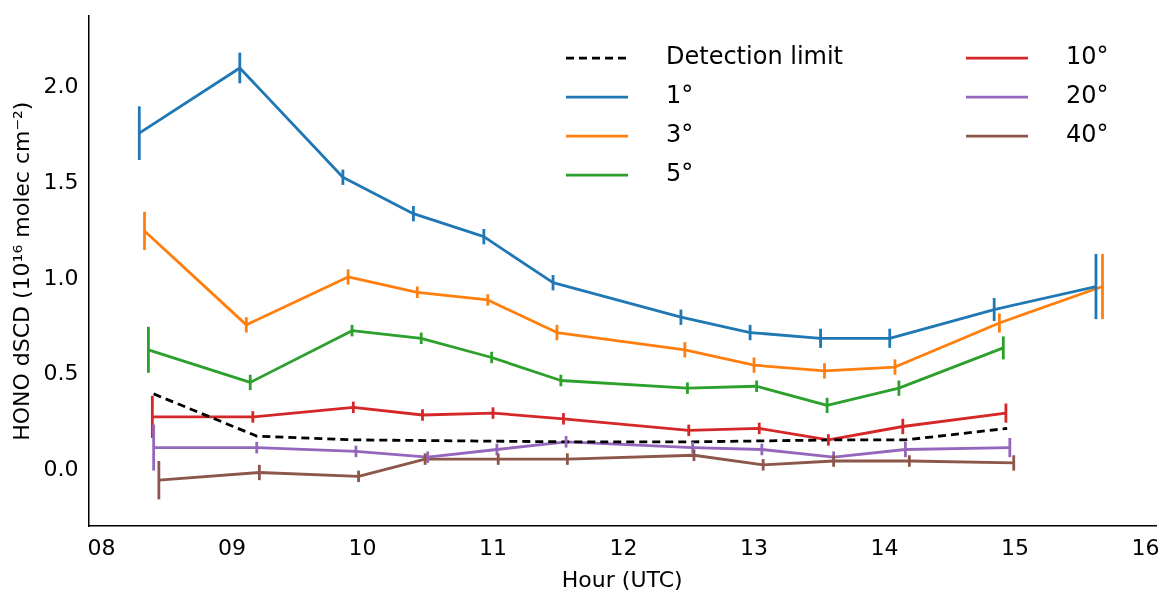 The image size is (1166, 602). Describe the element at coordinates (680, 95) in the screenshot. I see `legend-label: 1°` at that location.